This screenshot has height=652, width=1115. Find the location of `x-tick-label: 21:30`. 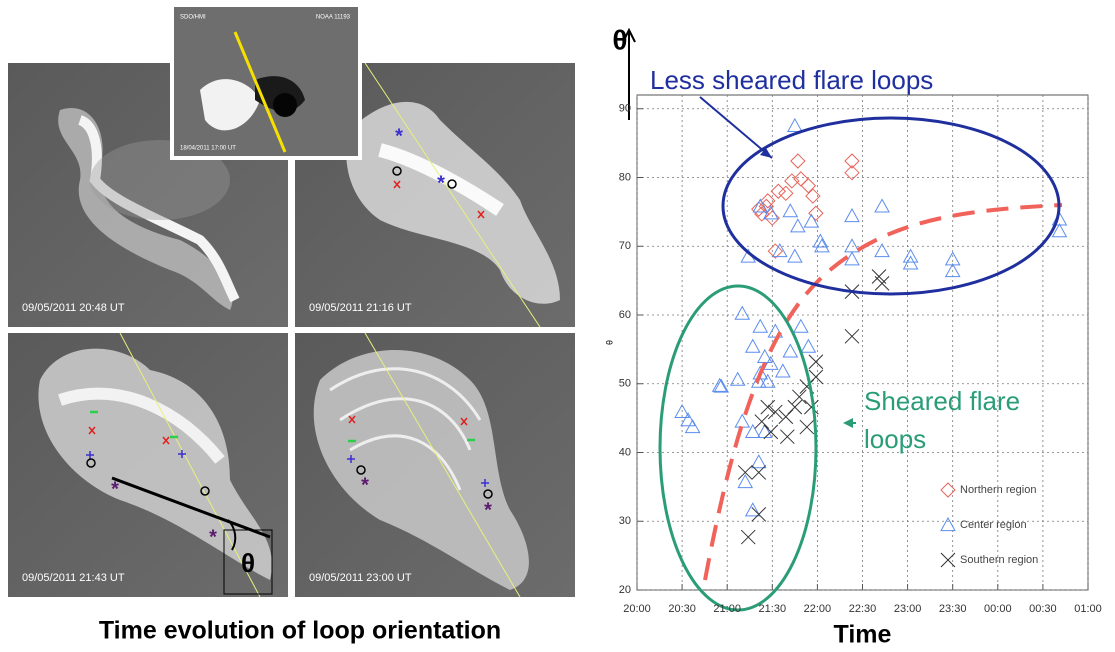

x-tick-label: 21:30 is located at coordinates (773, 609).